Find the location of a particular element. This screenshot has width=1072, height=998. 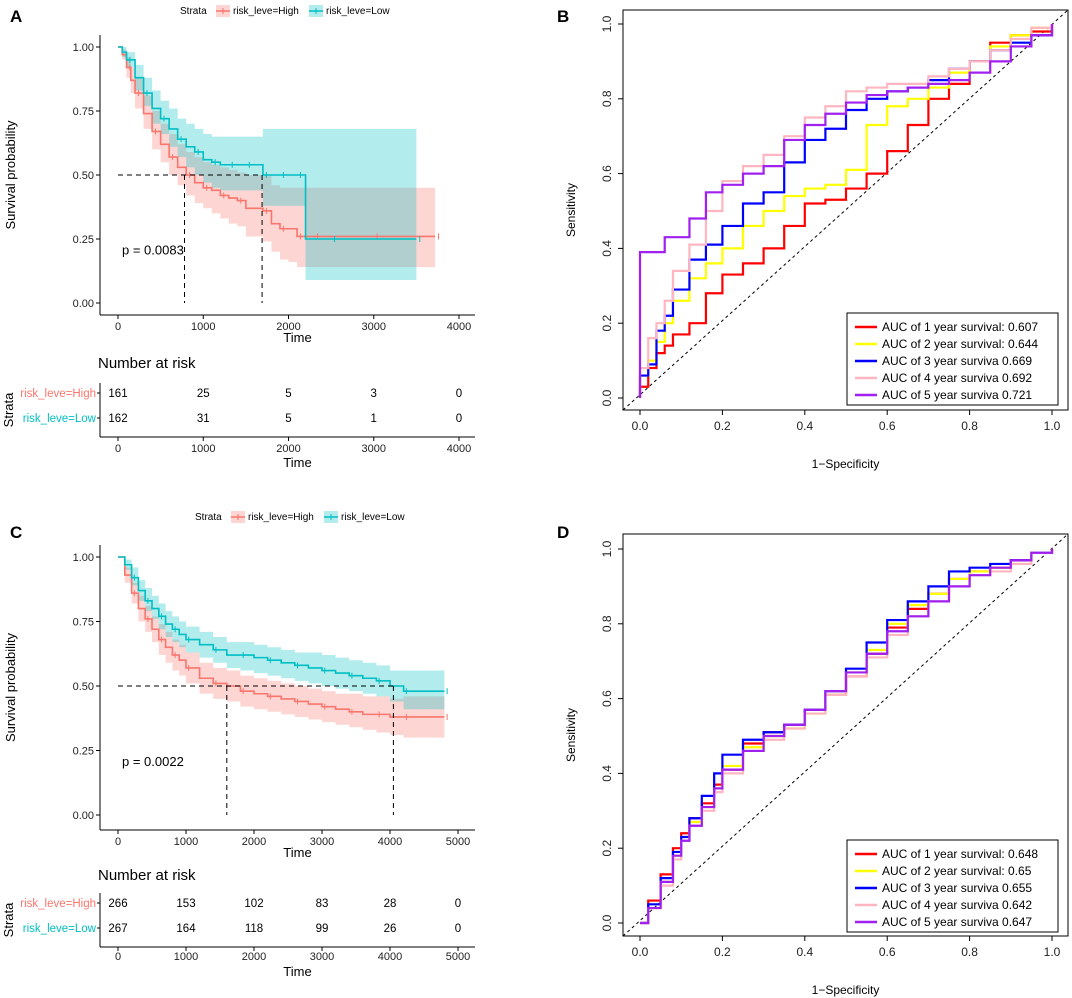

x-tick-label: 0.4 is located at coordinates (804, 426).